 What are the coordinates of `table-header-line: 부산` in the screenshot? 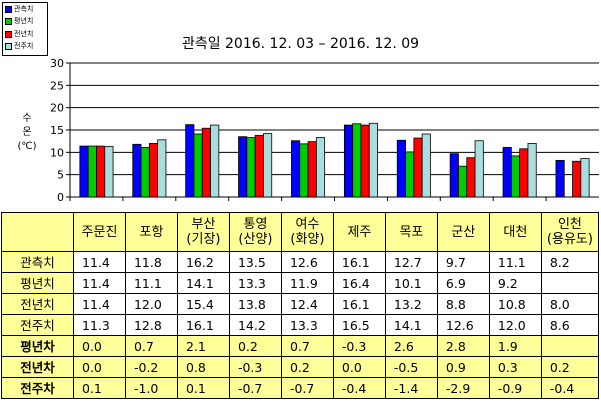 It's located at (203, 224).